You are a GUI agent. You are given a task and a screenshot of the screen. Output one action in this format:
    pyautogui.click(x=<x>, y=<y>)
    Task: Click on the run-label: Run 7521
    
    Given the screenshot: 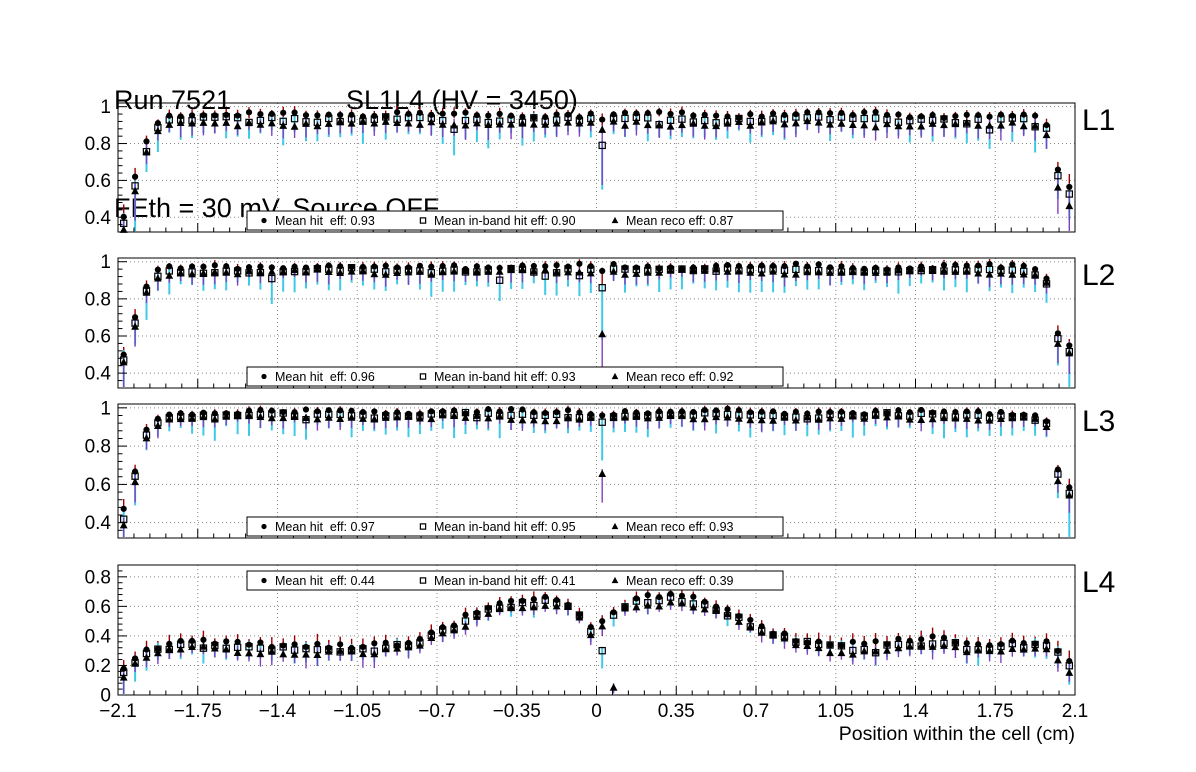 What is the action you would take?
    pyautogui.click(x=173, y=100)
    